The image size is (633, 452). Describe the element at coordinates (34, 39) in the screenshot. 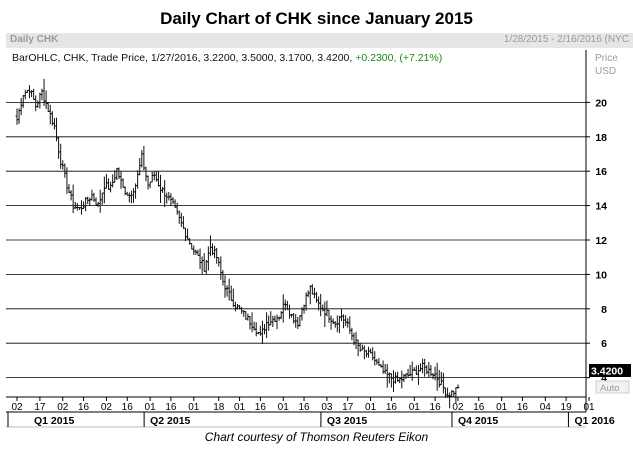

I see `symbol-label: Daily CHK` at that location.